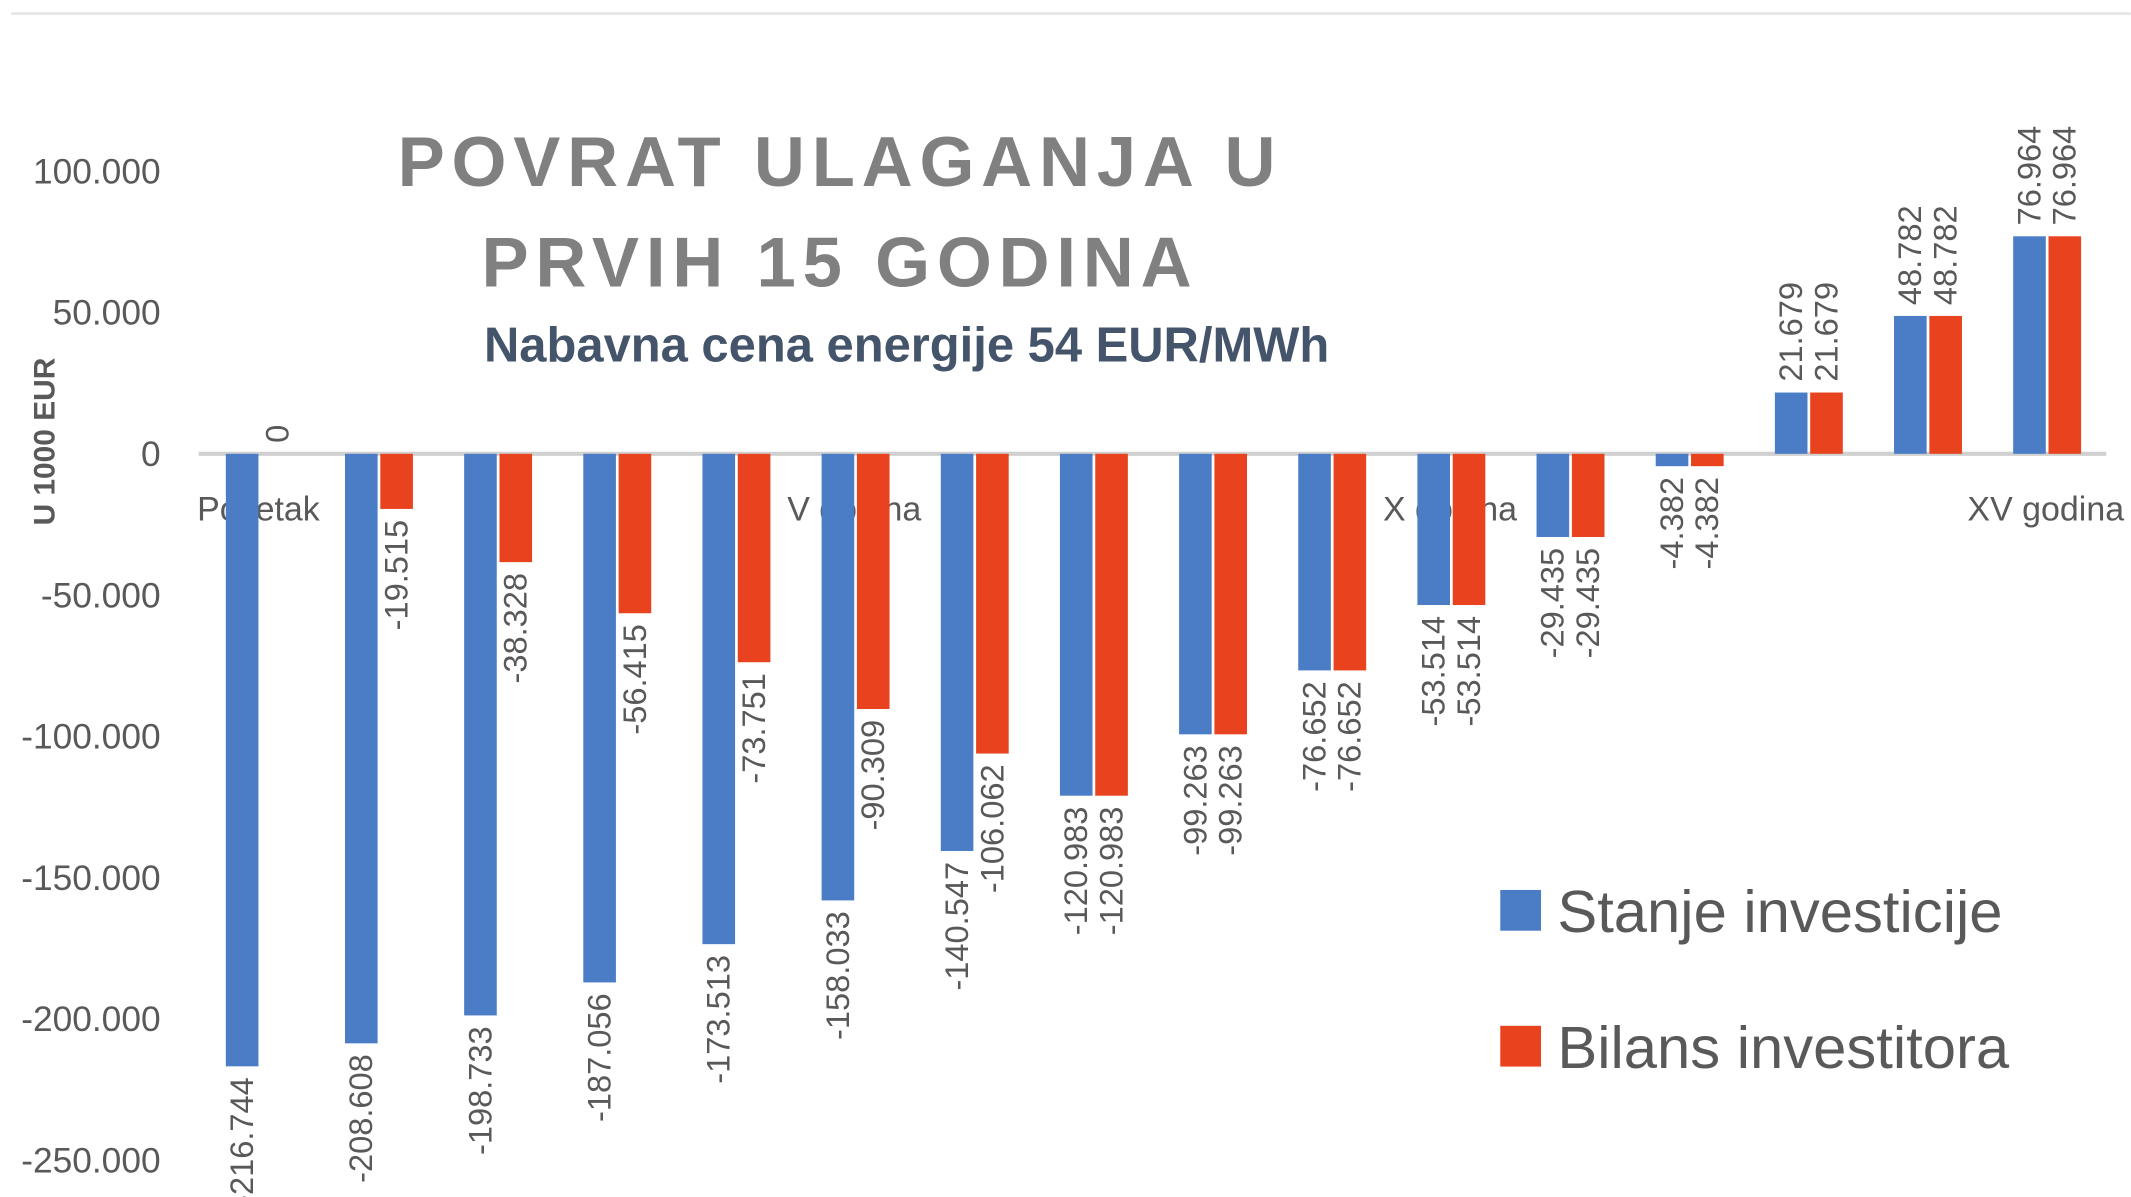 The width and height of the screenshot is (2131, 1197). Describe the element at coordinates (276, 434) in the screenshot. I see `data-label: 0` at that location.